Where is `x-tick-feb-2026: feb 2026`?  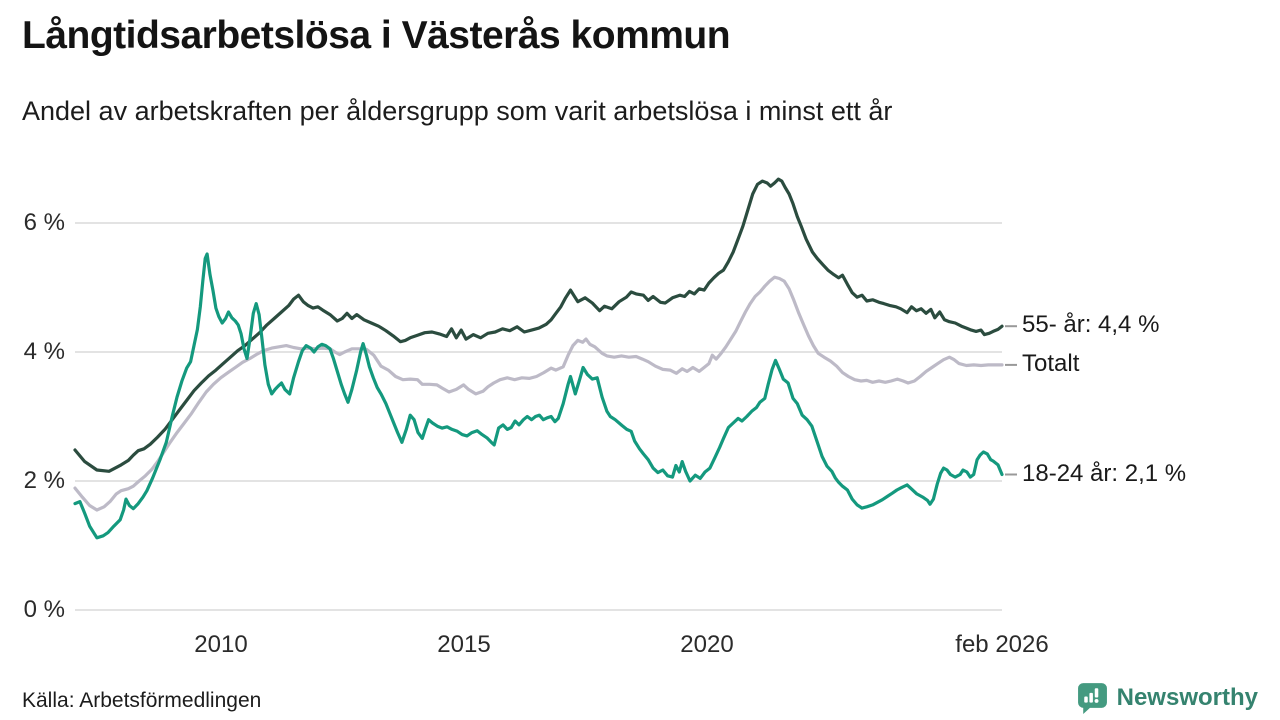
x-tick-feb-2026: feb 2026 is located at coordinates (1002, 644).